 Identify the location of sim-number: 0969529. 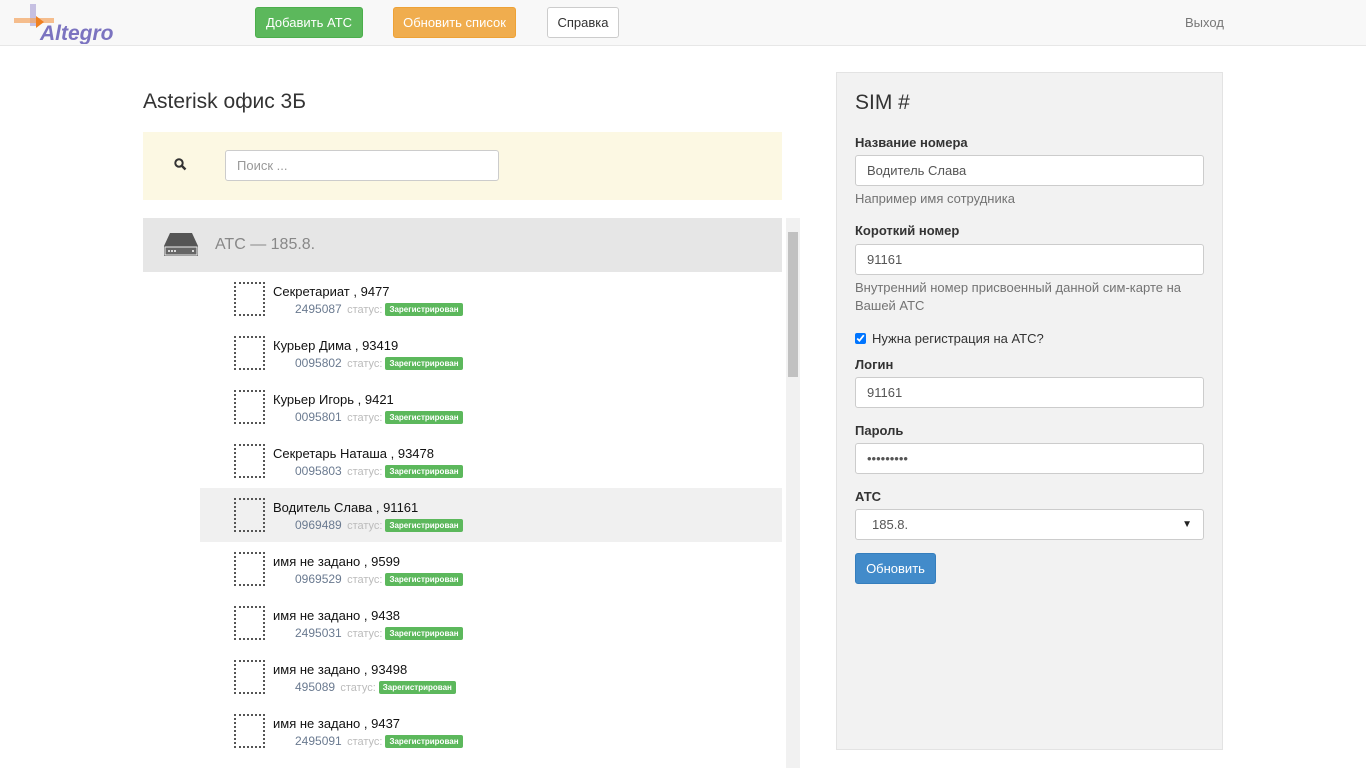
(318, 579).